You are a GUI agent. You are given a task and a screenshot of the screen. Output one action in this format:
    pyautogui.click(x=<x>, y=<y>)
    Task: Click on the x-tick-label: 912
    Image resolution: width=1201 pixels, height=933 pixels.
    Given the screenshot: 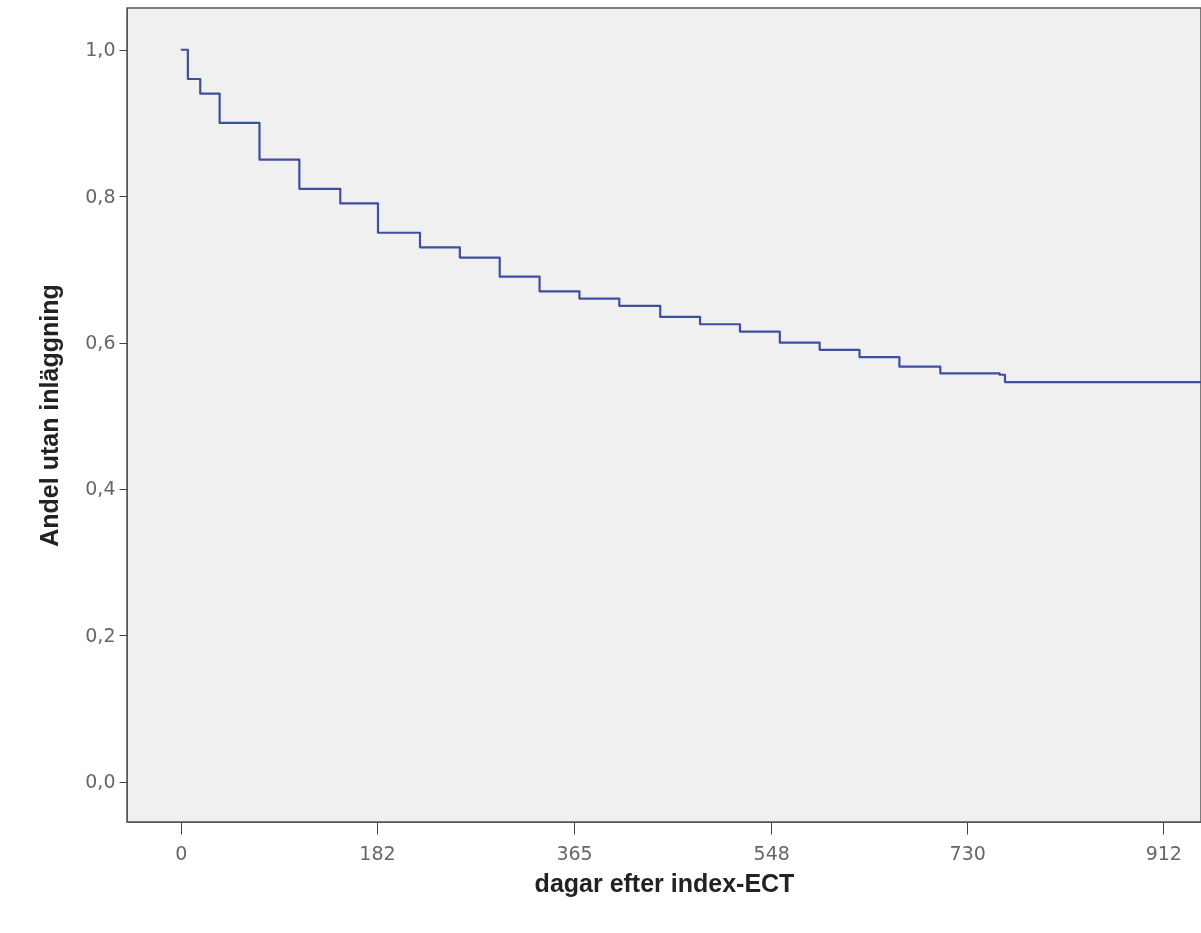 What is the action you would take?
    pyautogui.click(x=1163, y=852)
    